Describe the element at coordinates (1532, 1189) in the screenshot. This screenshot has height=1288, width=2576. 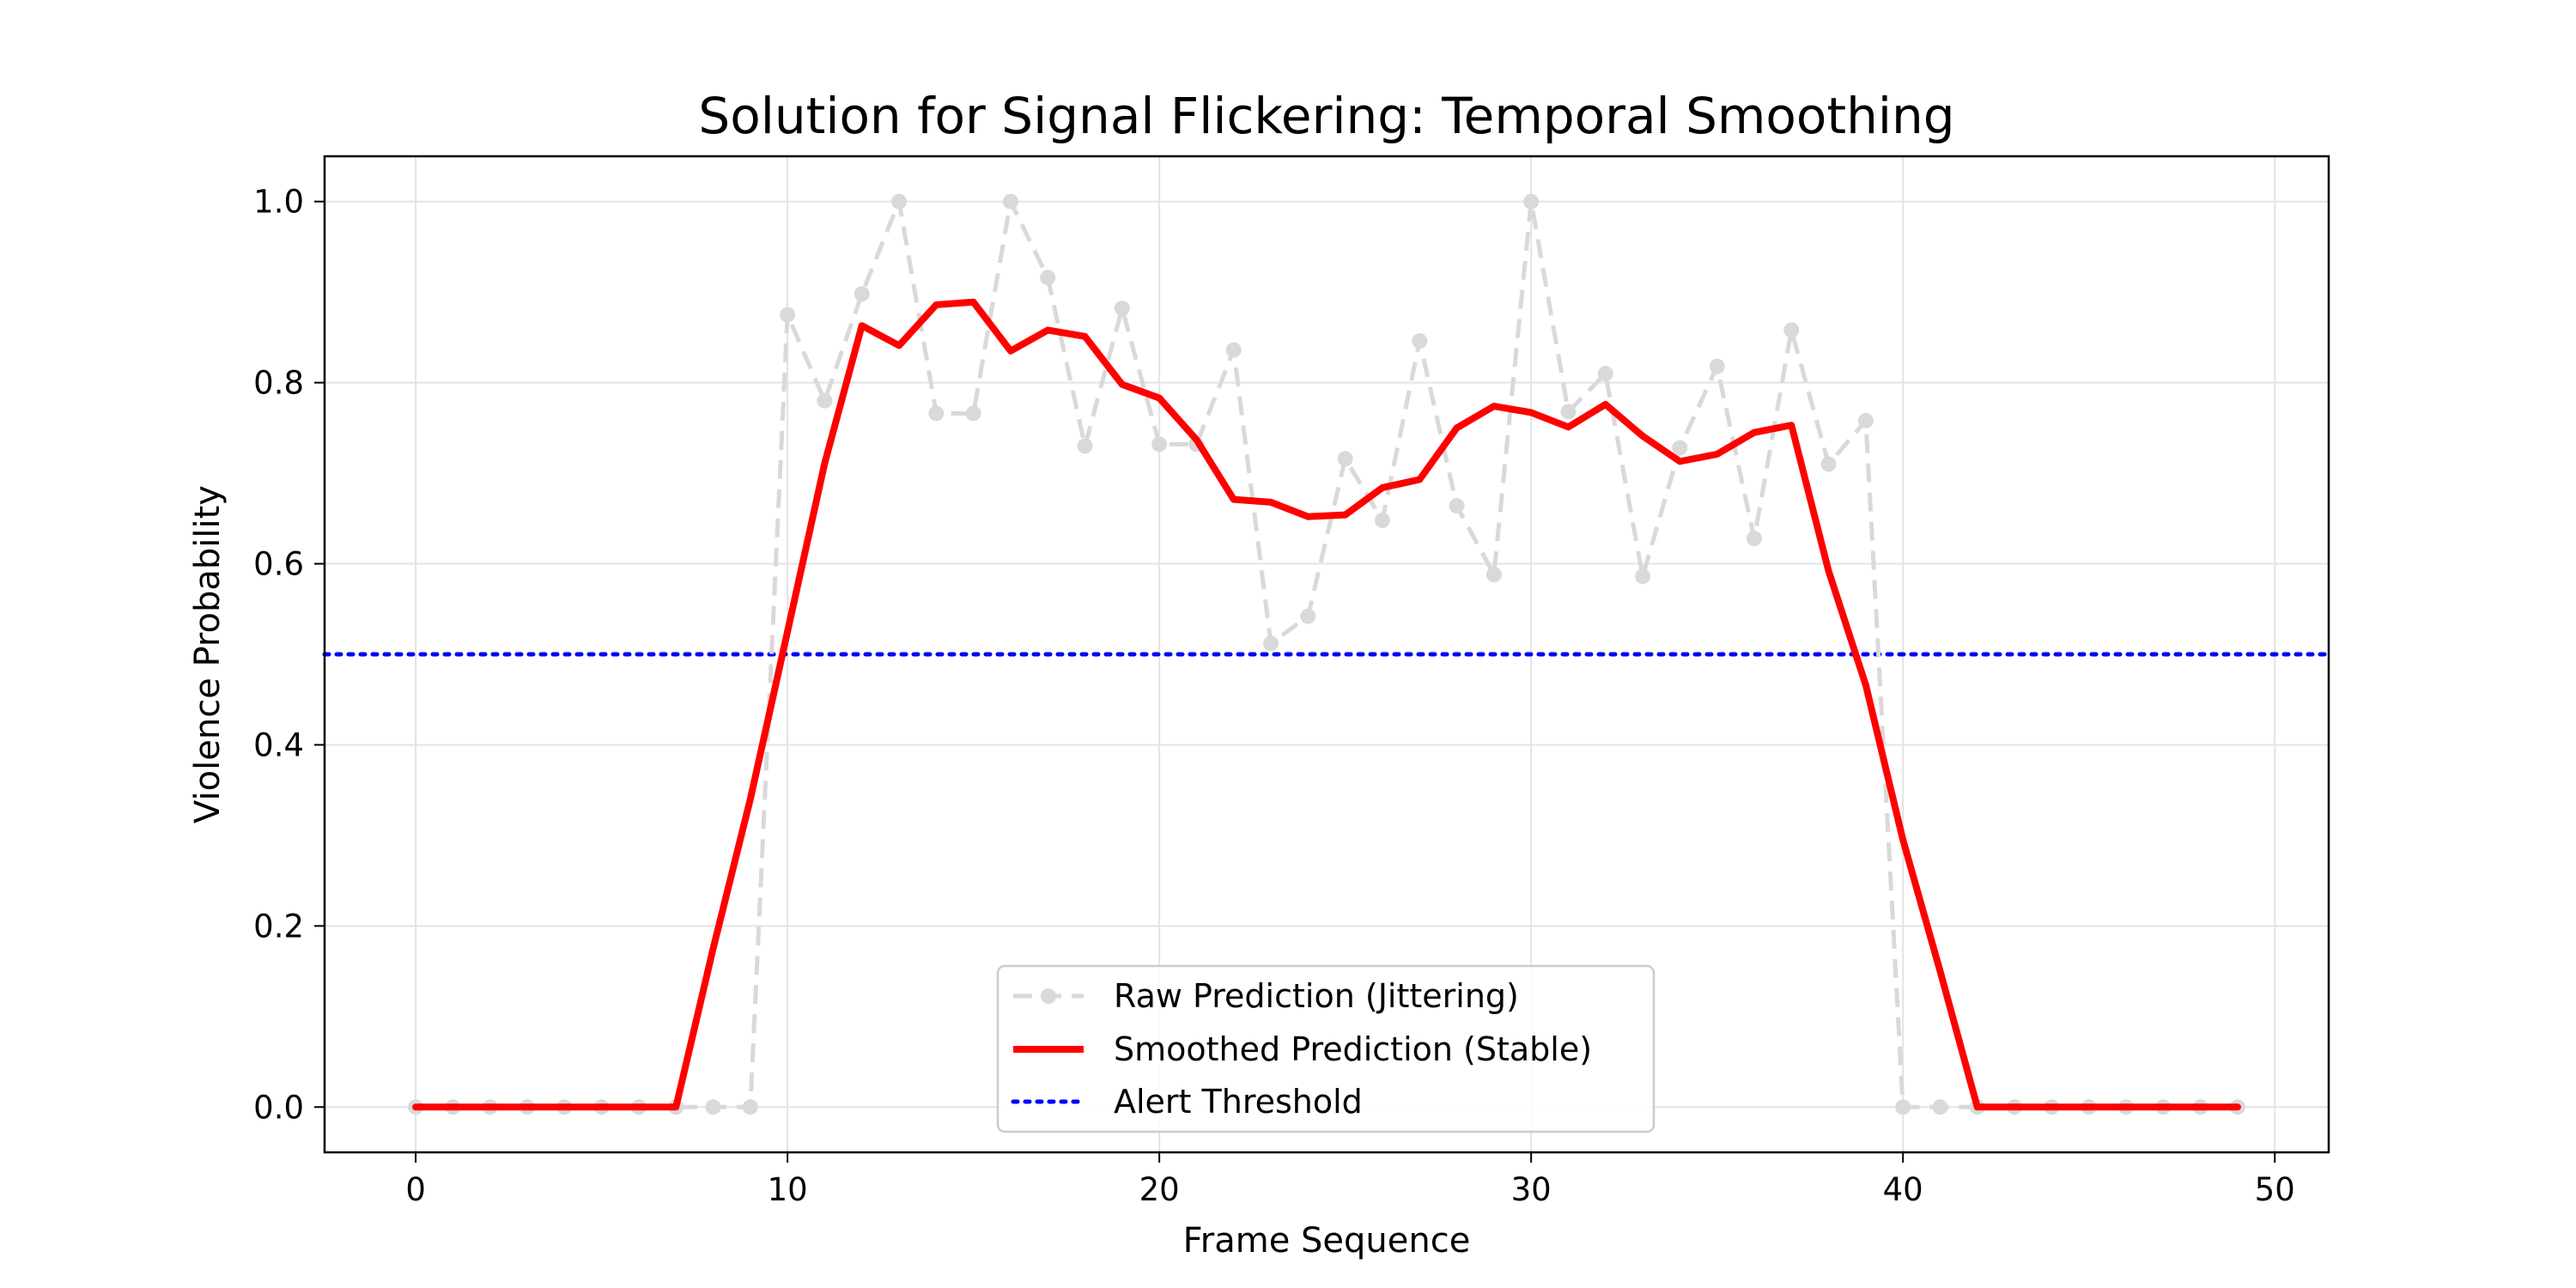
I see `x-tick-label: 30` at that location.